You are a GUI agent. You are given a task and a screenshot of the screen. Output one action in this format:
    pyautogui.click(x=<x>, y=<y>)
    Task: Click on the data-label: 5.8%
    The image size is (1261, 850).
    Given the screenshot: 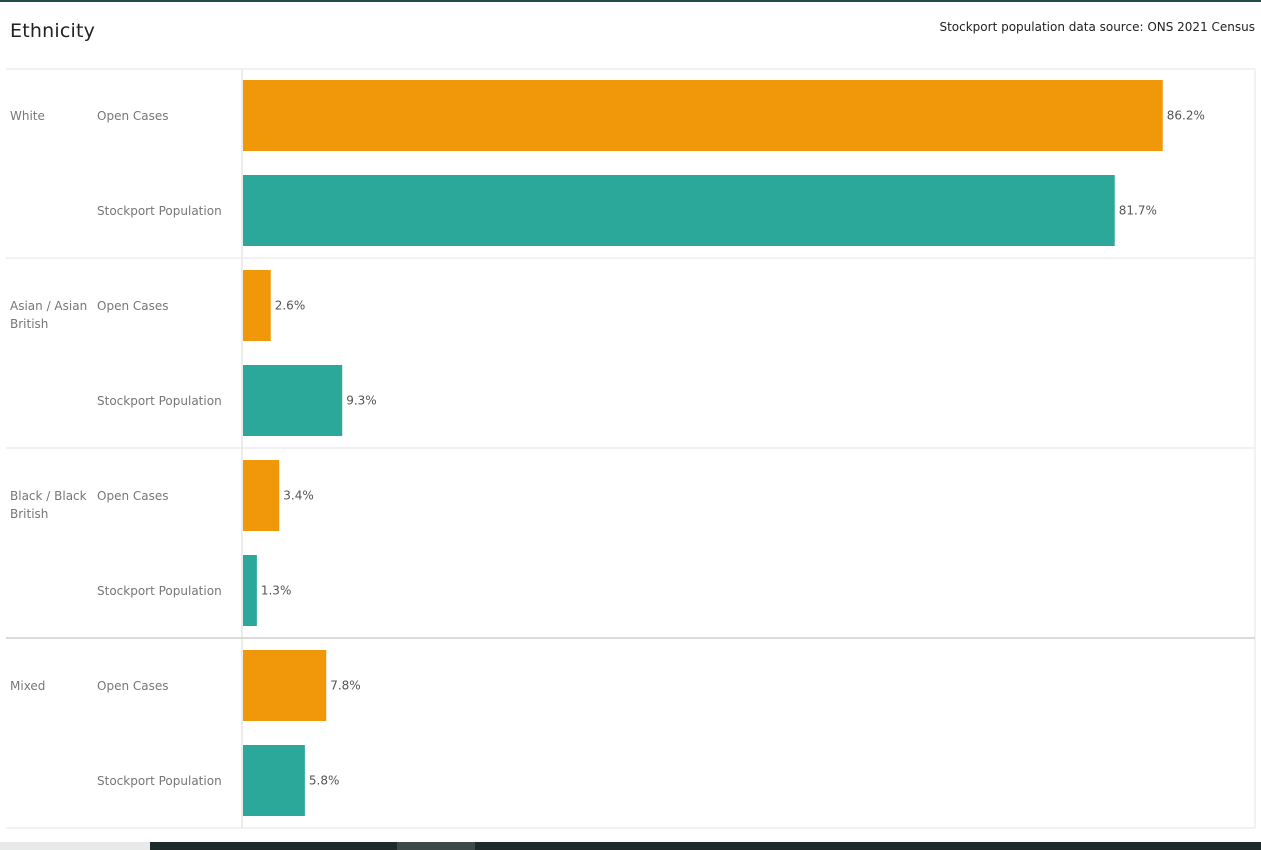 What is the action you would take?
    pyautogui.click(x=324, y=781)
    